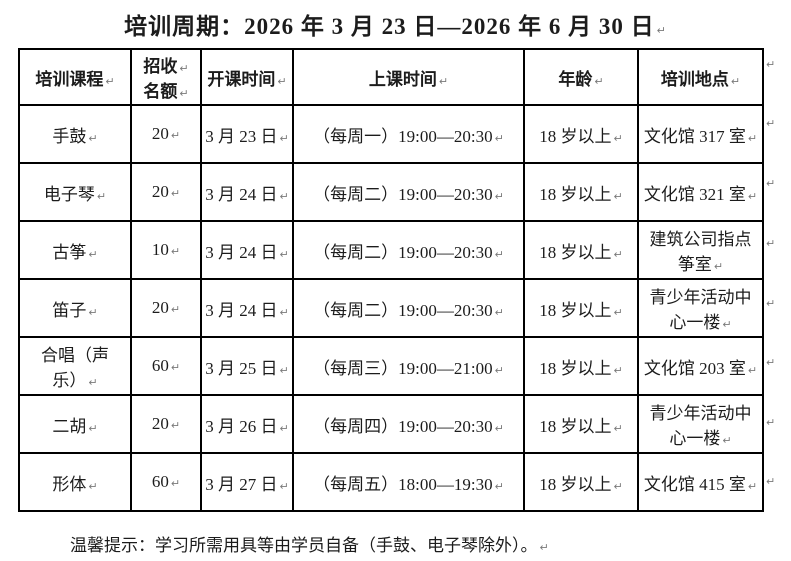  I want to click on cell-course: 古筝 ↵, so click(75, 250).